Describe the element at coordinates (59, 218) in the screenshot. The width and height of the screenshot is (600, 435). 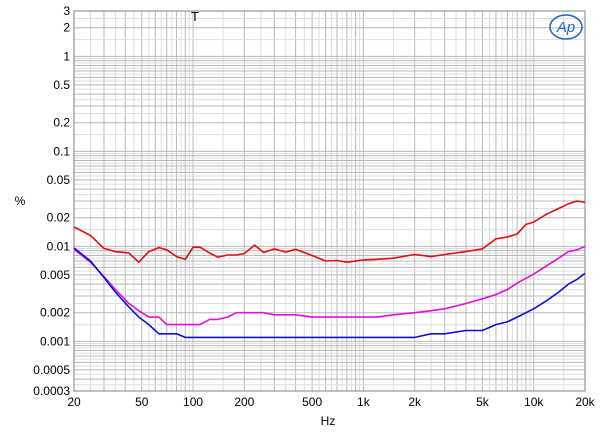
I see `y-tick-label: 0.02` at that location.